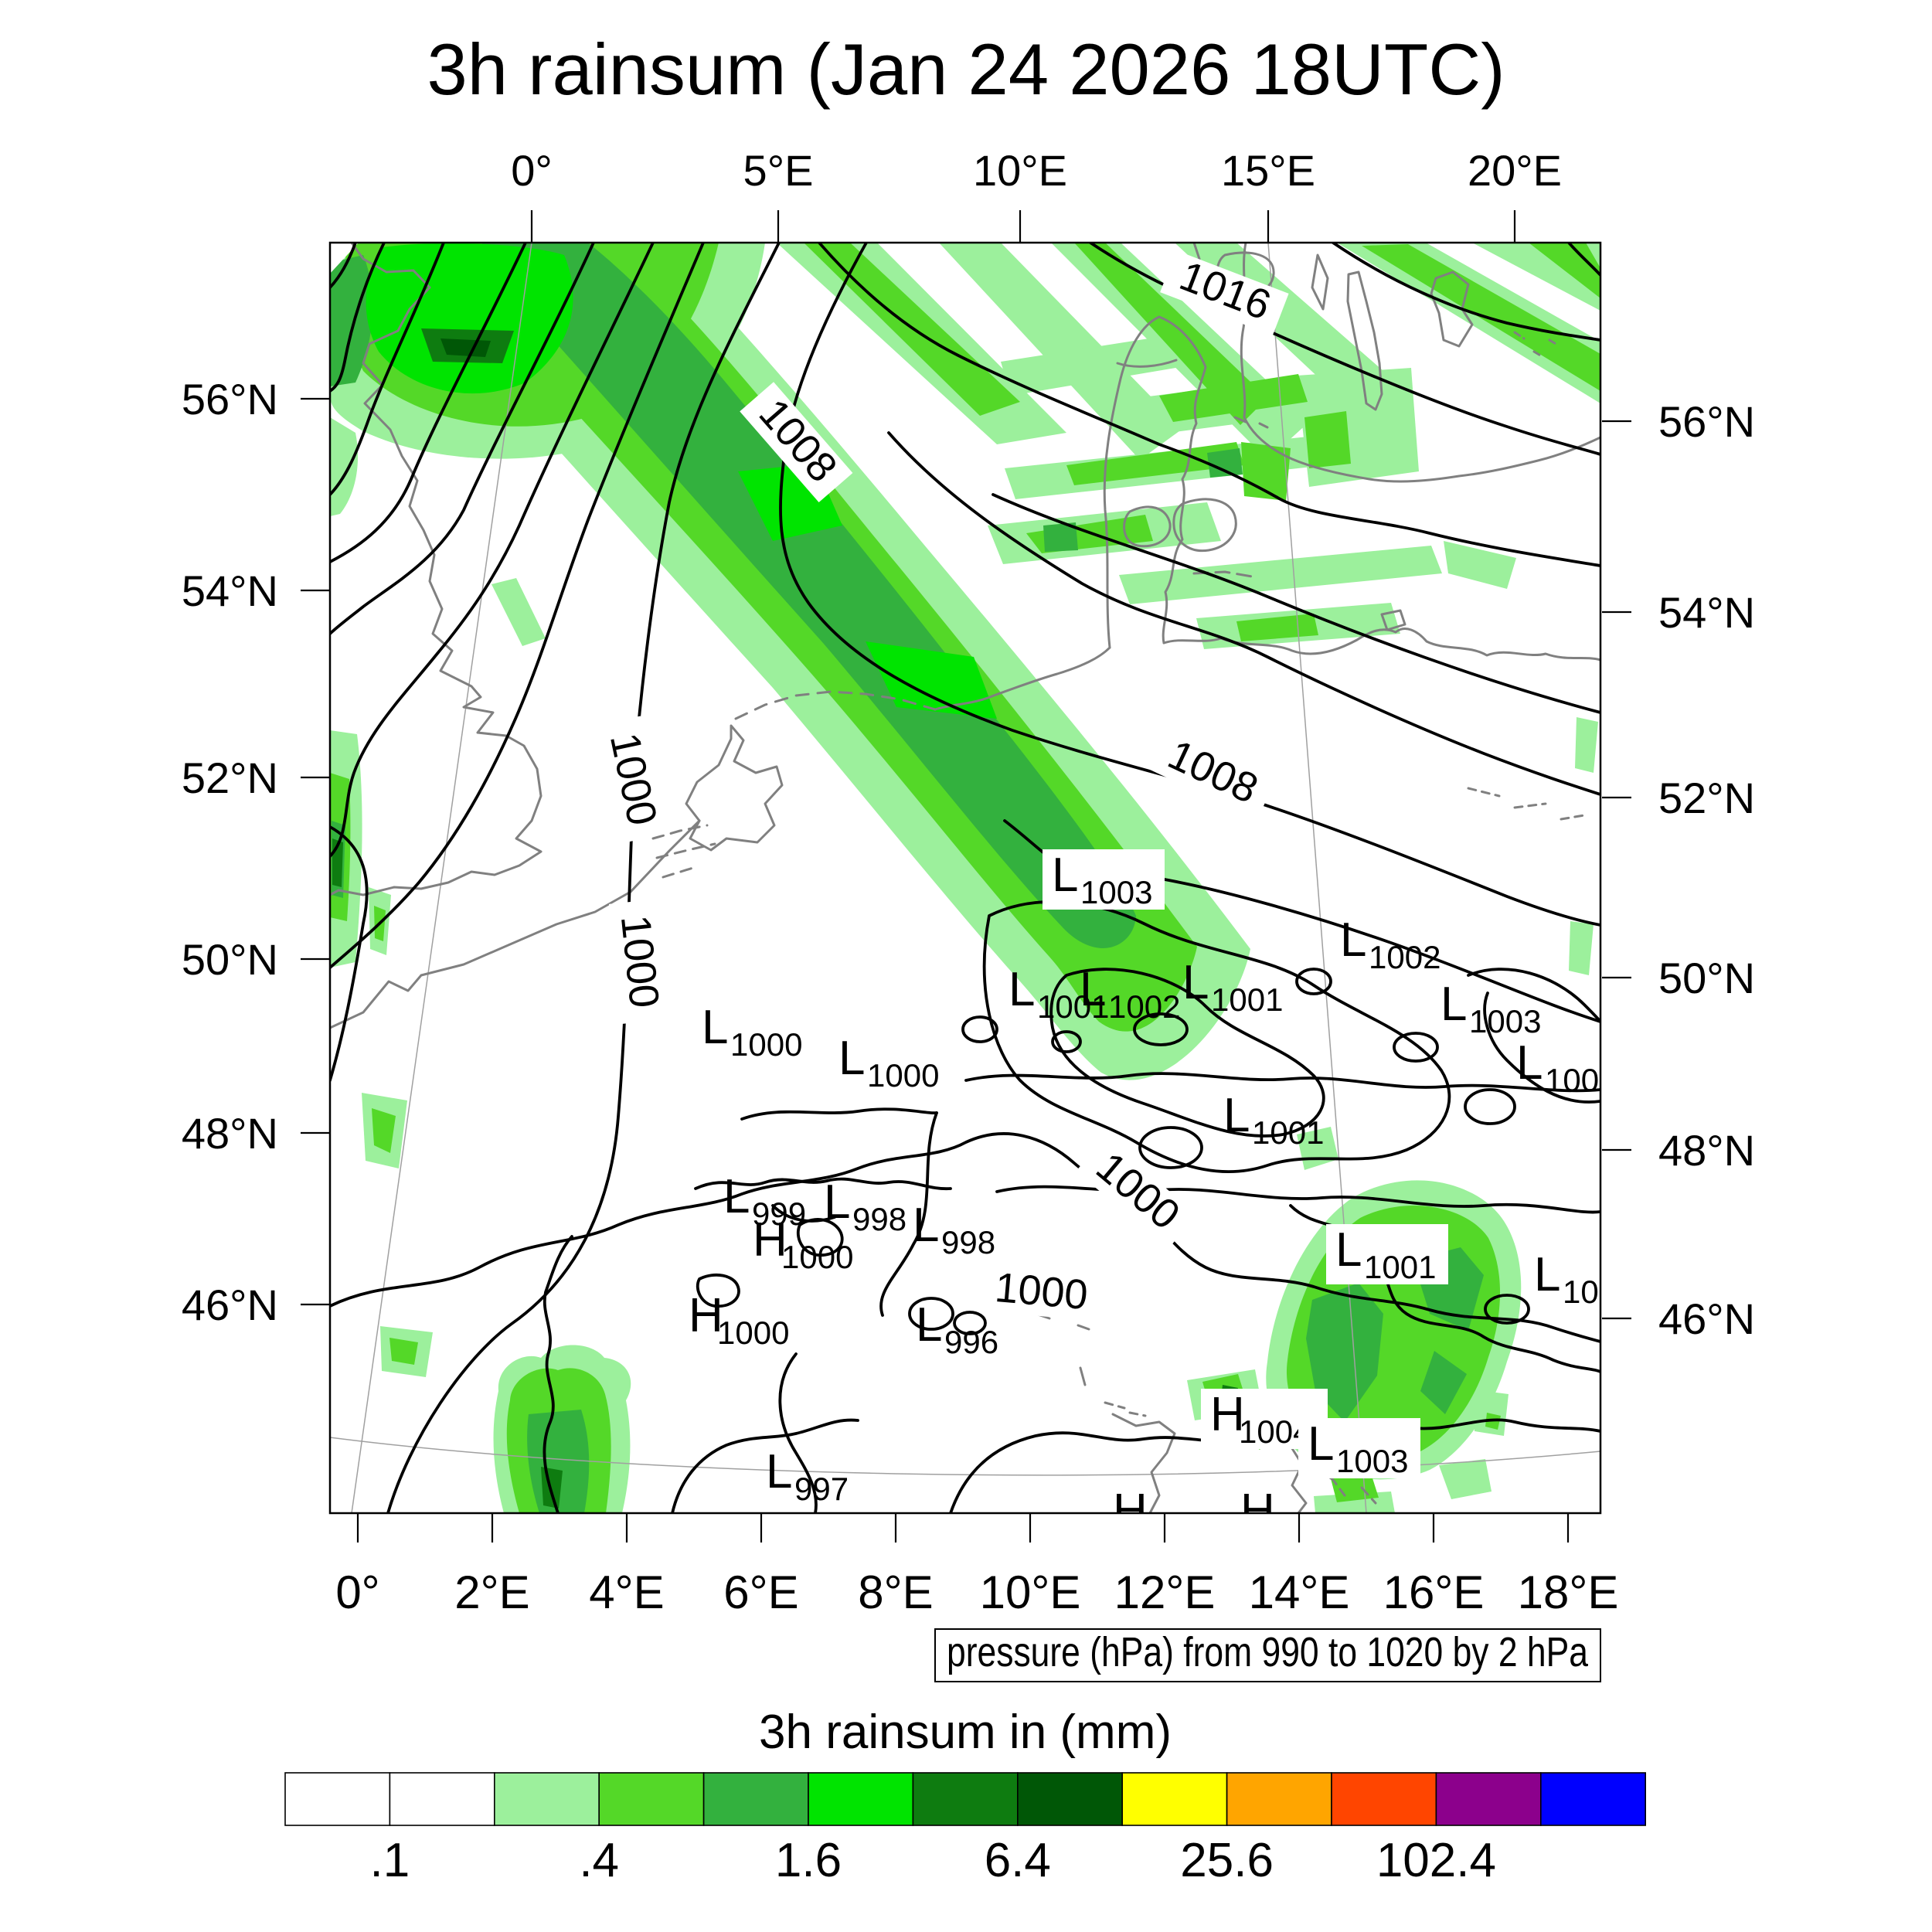 This screenshot has width=1932, height=1932. I want to click on svg-text: .1, so click(390, 1860).